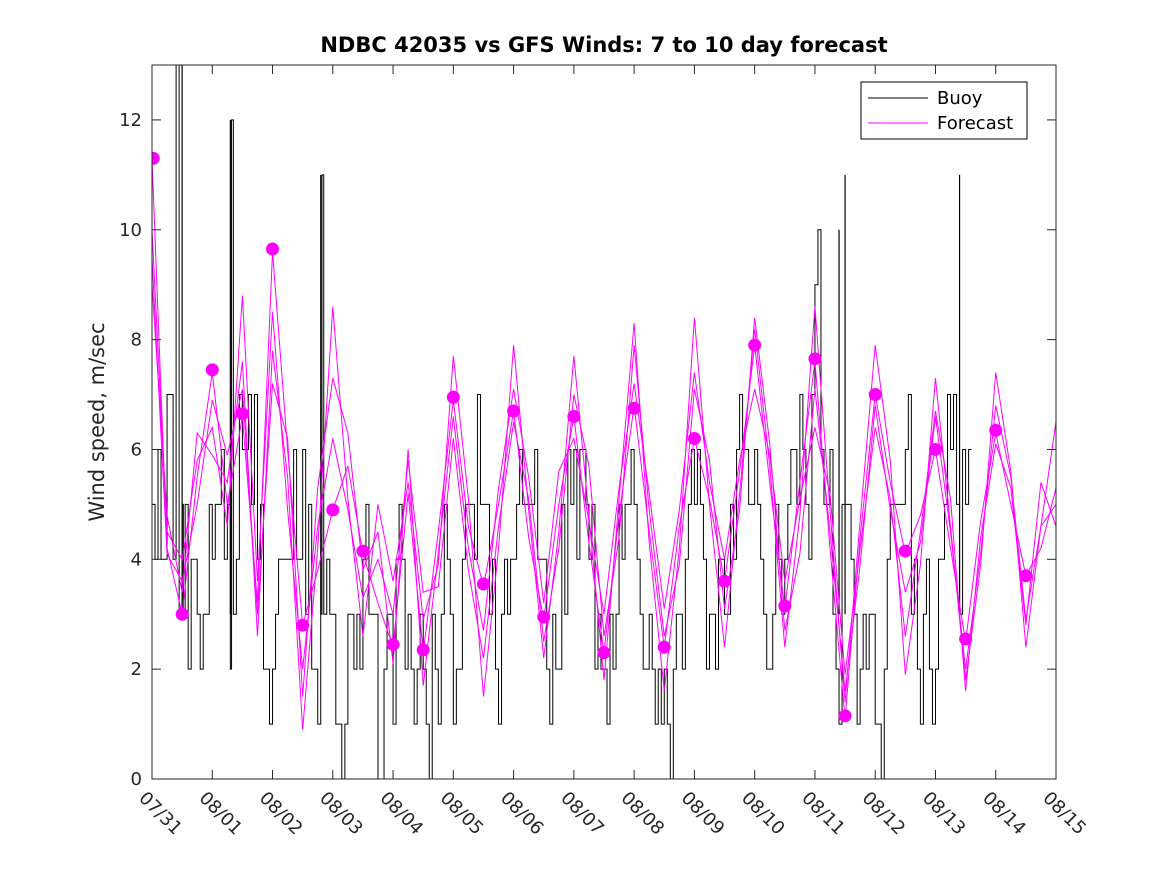  What do you see at coordinates (97, 421) in the screenshot?
I see `y-axis-label: Wind speed, m/sec` at bounding box center [97, 421].